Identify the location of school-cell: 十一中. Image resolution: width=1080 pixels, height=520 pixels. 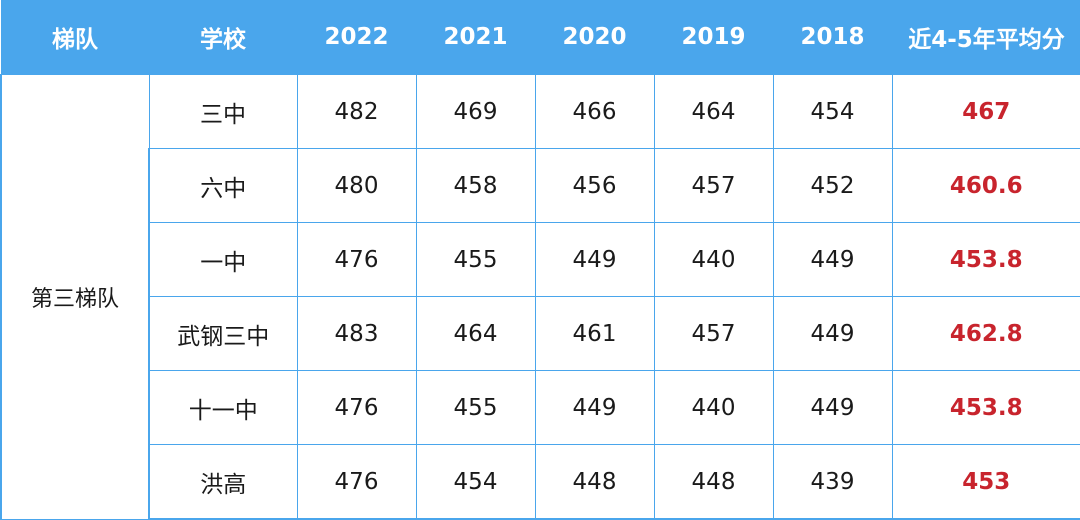
(223, 407).